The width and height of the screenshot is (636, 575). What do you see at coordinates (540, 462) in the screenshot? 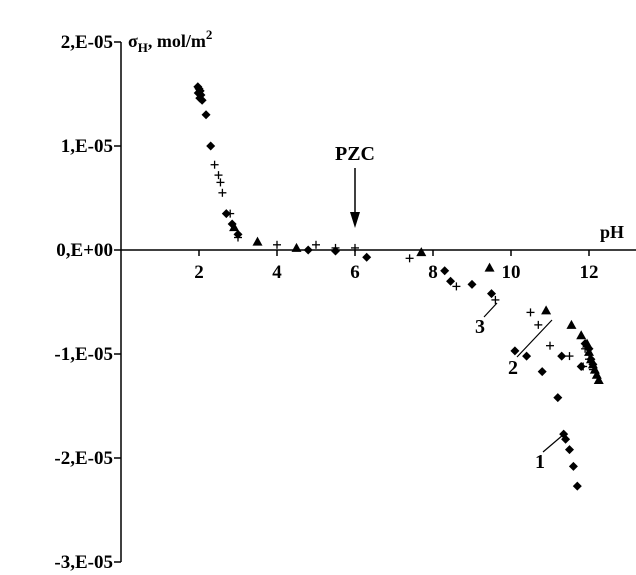
I see `curve-label-1: 1` at bounding box center [540, 462].